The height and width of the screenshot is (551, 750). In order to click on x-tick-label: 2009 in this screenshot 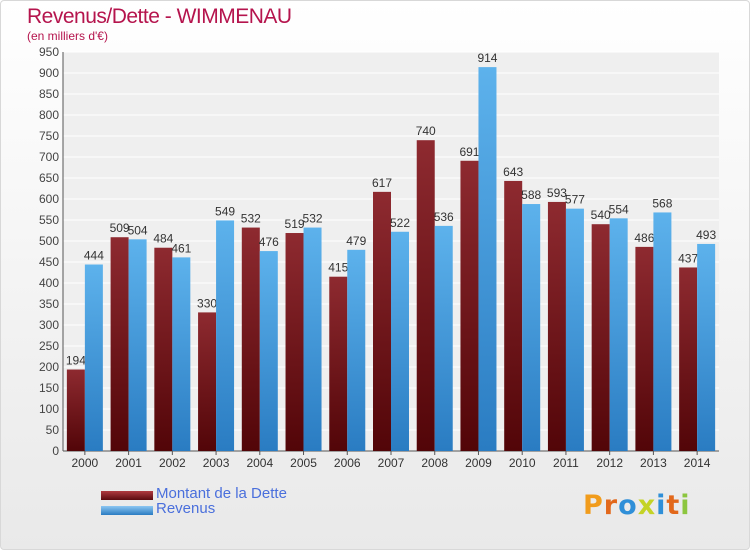, I will do `click(478, 463)`.